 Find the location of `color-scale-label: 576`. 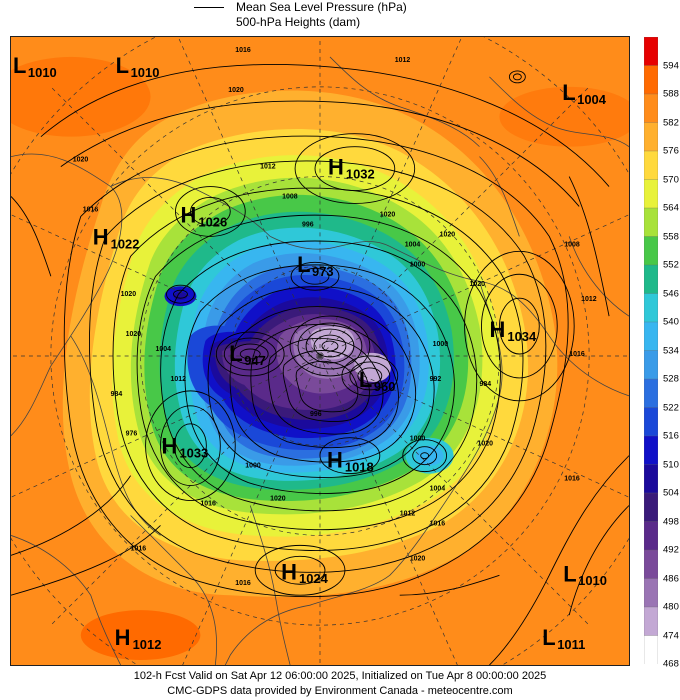

color-scale-label: 576 is located at coordinates (671, 151).